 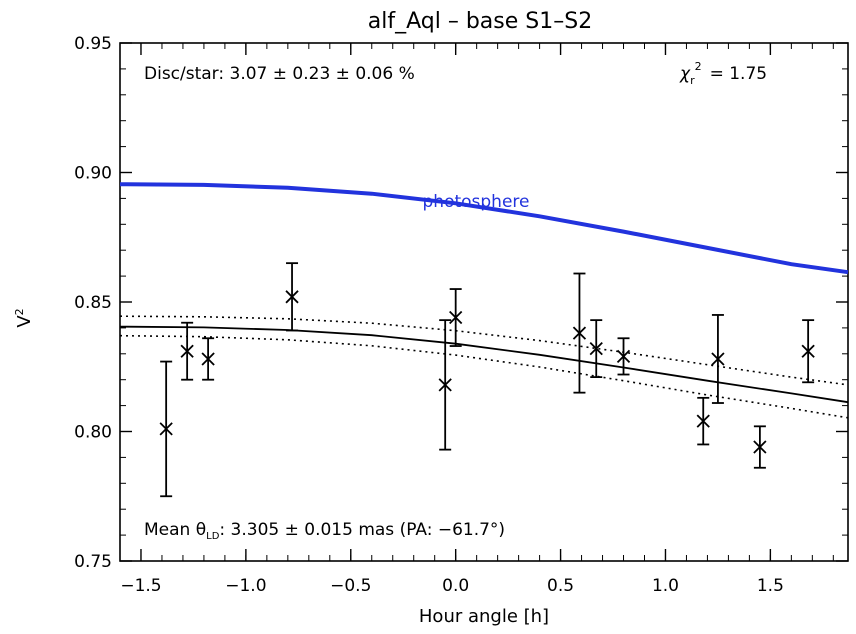 I want to click on y-tick-label: 0.95, so click(x=93, y=44).